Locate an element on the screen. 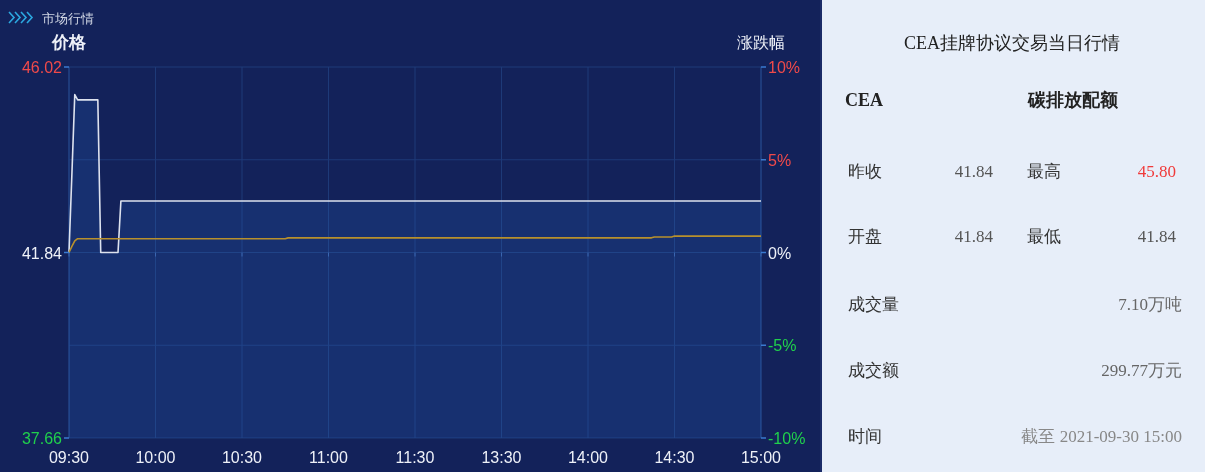  text: 成交量 is located at coordinates (873, 304).